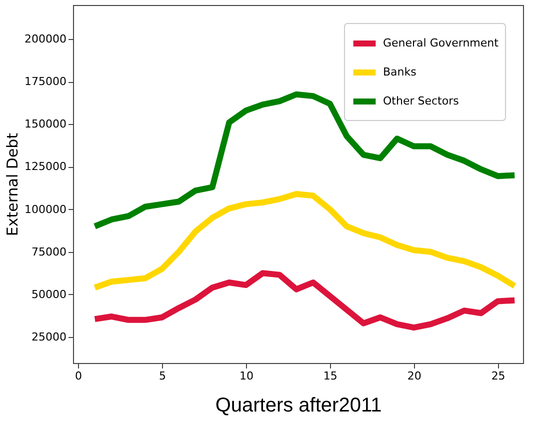 Image resolution: width=556 pixels, height=445 pixels. I want to click on x-tick-label: 15, so click(330, 376).